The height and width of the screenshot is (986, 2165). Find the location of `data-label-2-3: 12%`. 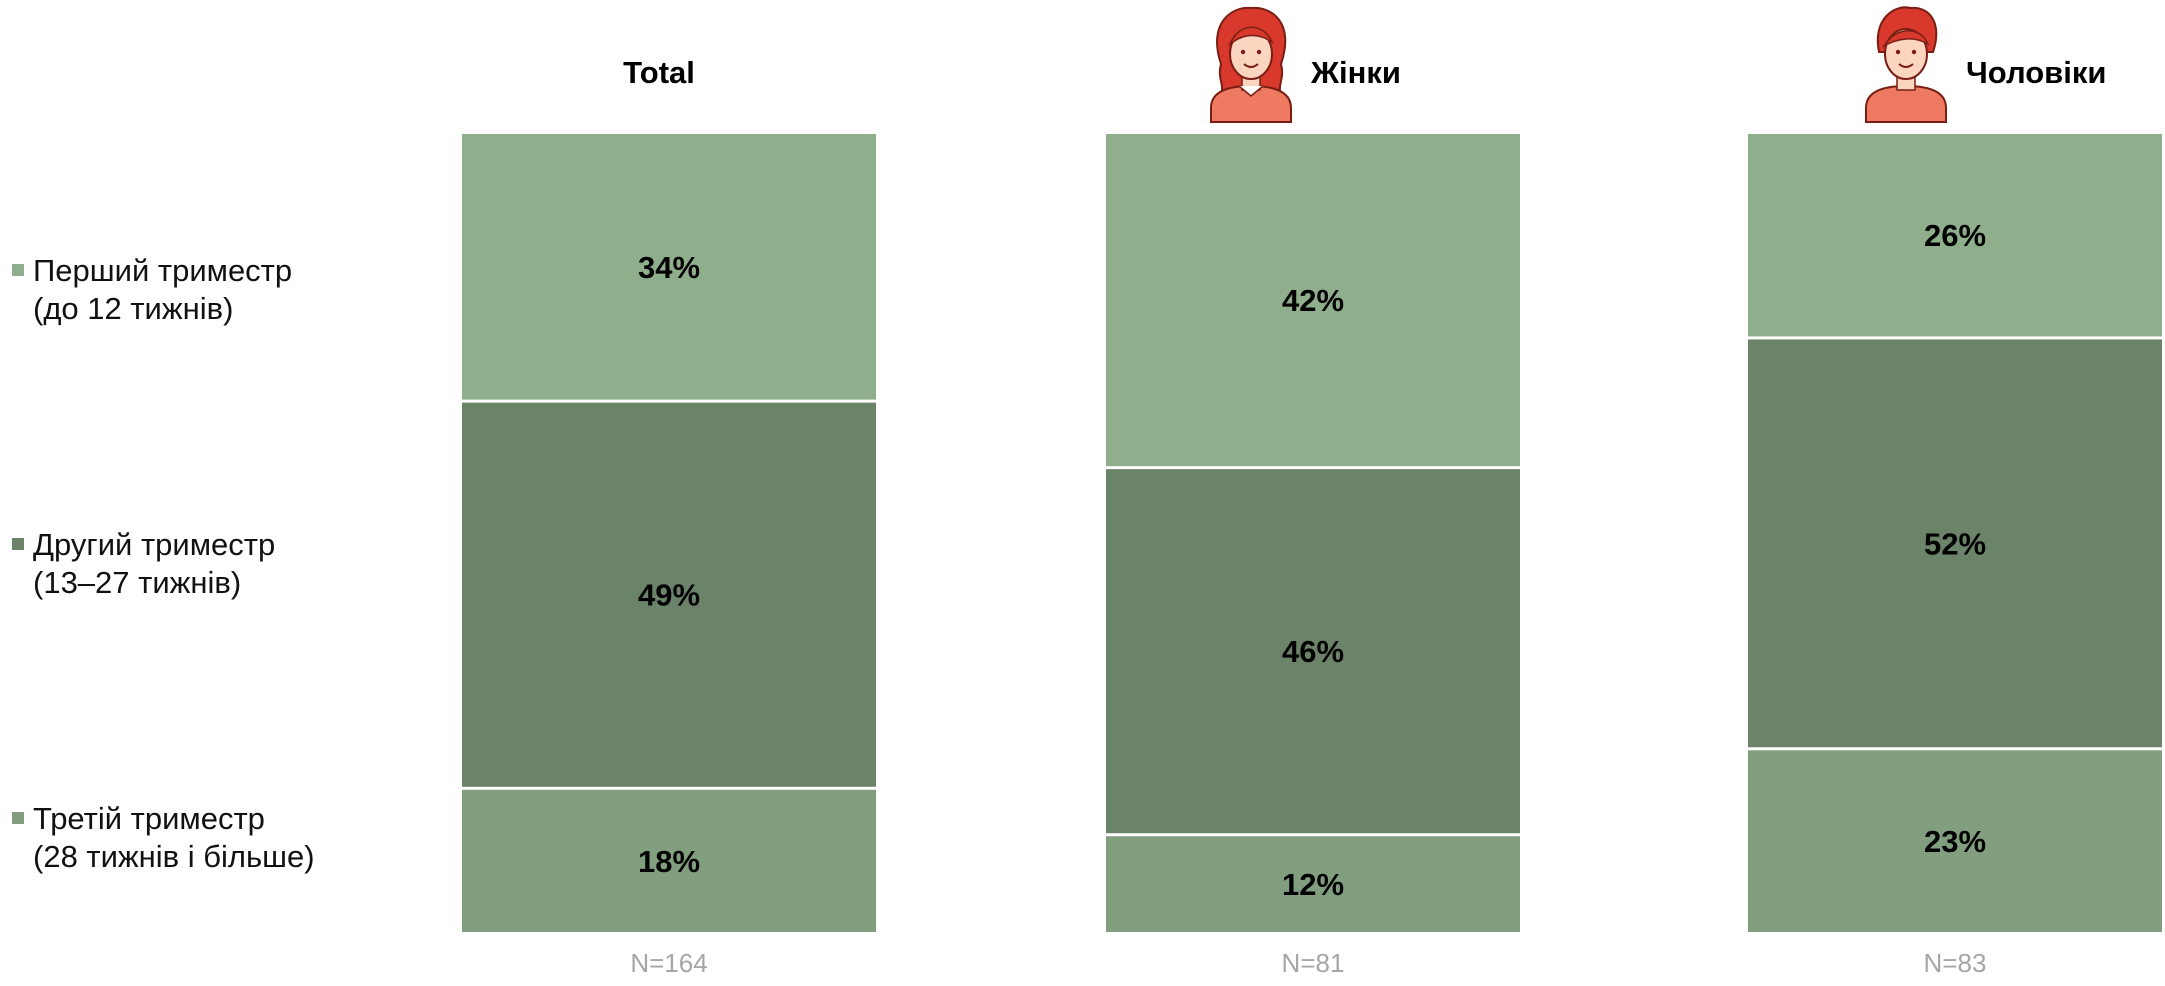

data-label-2-3: 12% is located at coordinates (1313, 884).